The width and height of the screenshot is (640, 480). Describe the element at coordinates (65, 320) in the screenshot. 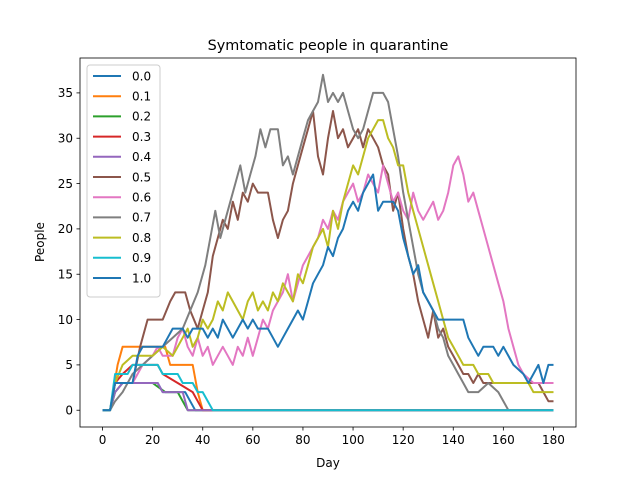

I see `y-tick-label: 10` at that location.